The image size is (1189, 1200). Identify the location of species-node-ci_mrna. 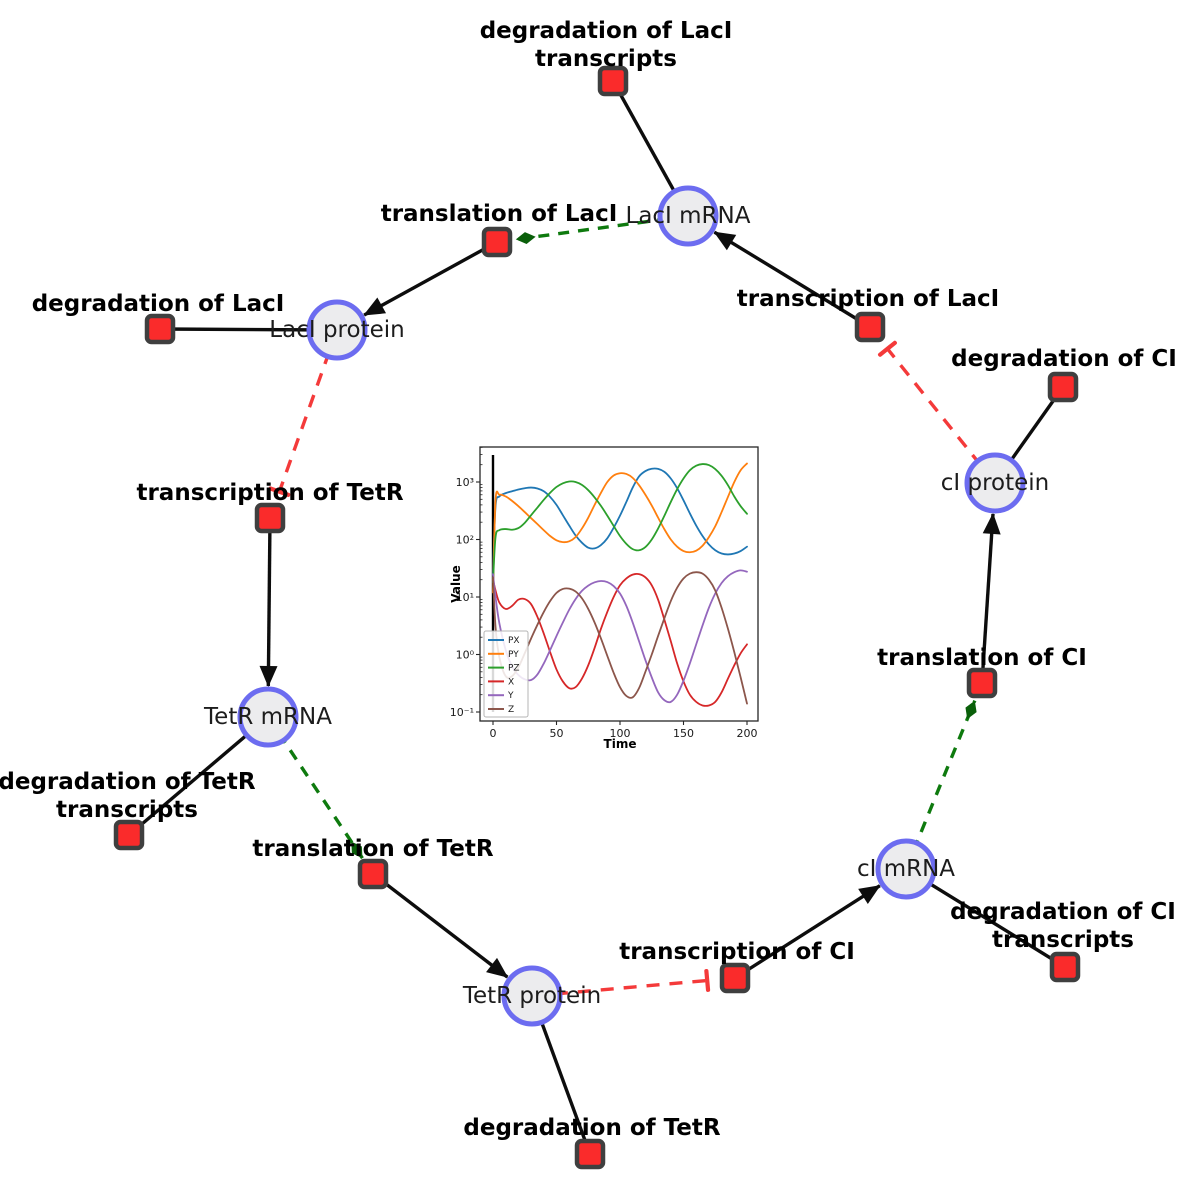
(906, 869).